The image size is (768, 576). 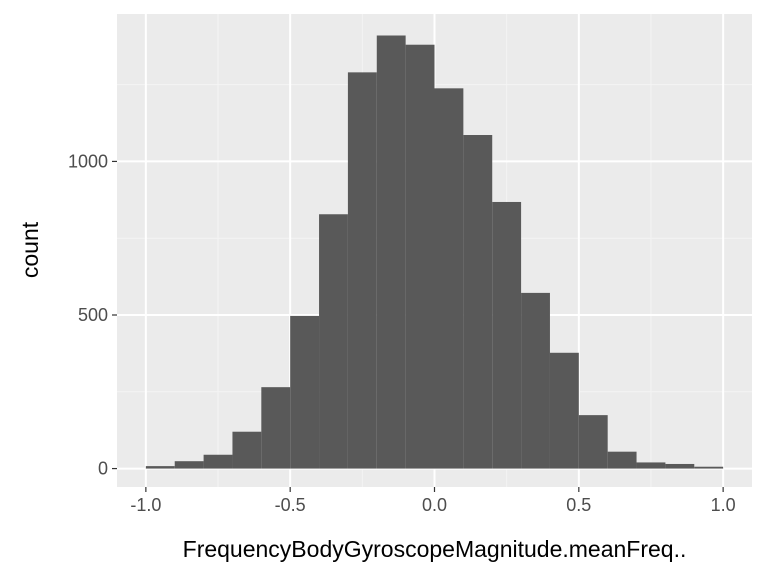 I want to click on y-tick-label: 1000, so click(x=88, y=161).